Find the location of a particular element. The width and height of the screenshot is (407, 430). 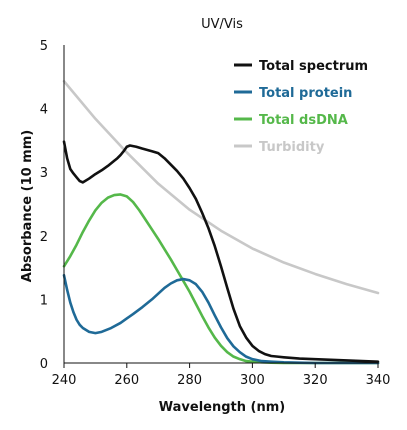

x-axis-label: Wavelength (nm) is located at coordinates (222, 407).